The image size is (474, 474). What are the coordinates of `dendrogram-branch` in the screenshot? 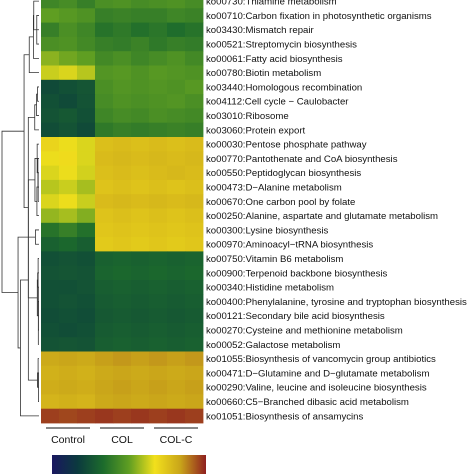 It's located at (36, 37).